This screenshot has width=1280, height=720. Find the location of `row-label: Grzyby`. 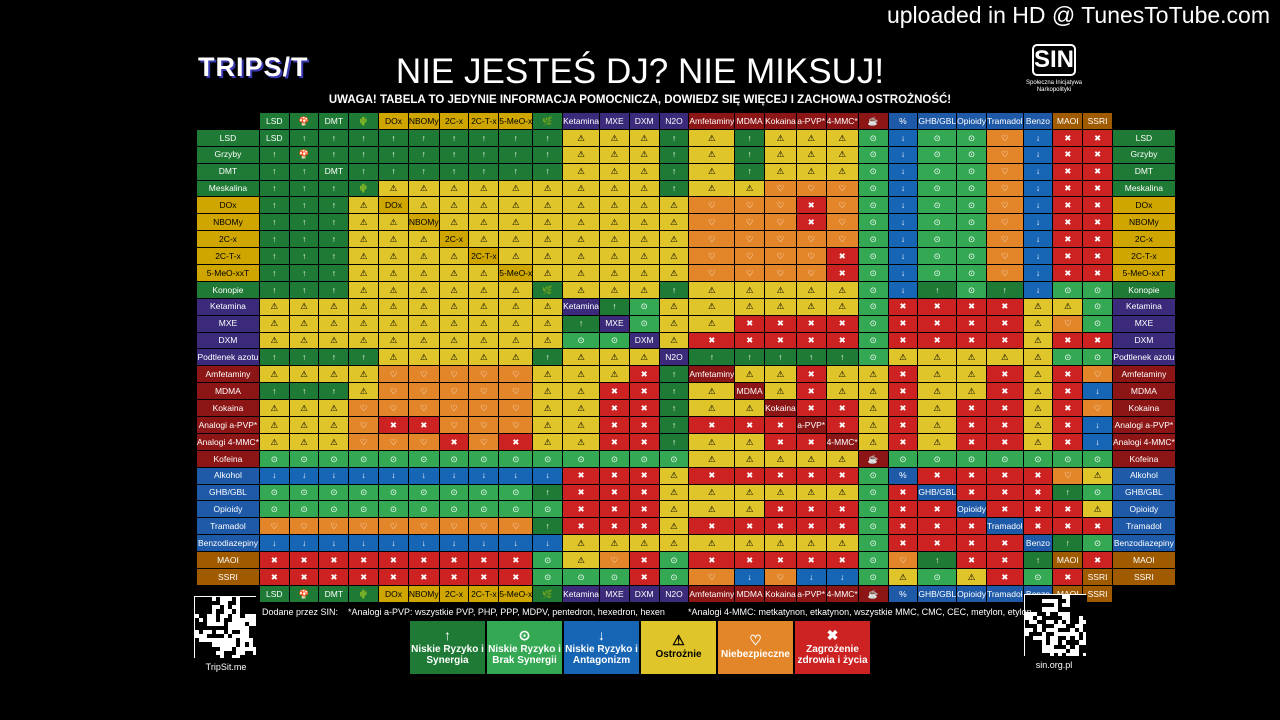

row-label: Grzyby is located at coordinates (228, 154).